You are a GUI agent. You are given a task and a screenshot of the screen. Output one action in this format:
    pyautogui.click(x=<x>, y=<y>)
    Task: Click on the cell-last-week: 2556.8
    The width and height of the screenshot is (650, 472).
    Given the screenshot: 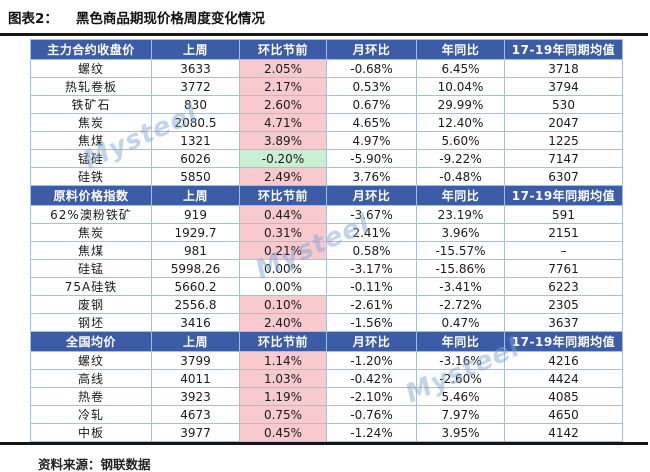 What is the action you would take?
    pyautogui.click(x=195, y=304)
    